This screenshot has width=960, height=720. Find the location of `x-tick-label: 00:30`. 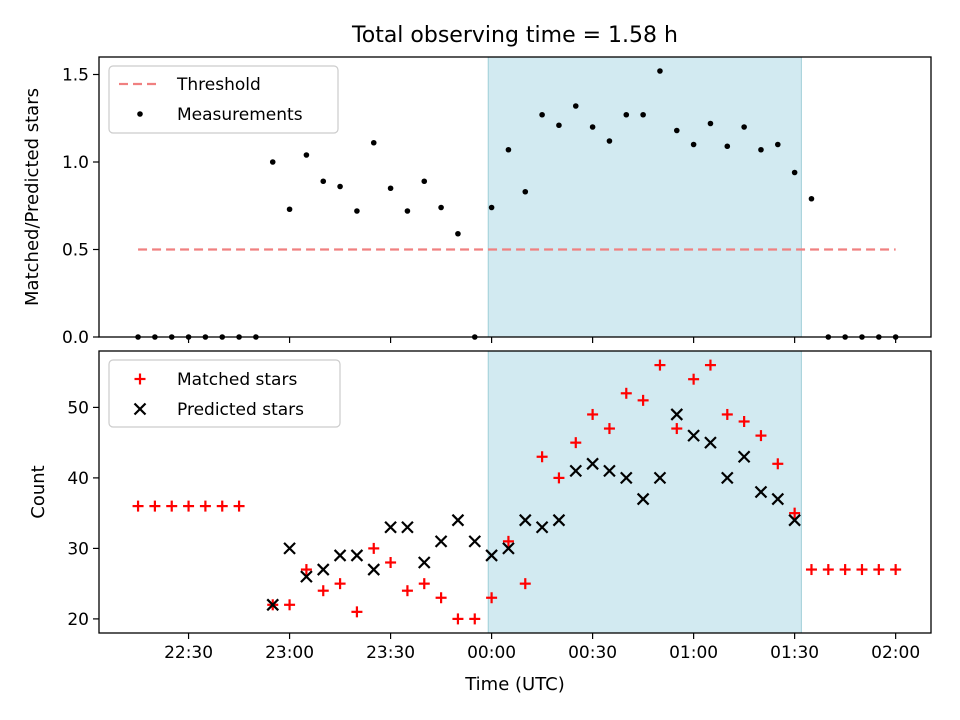

x-tick-label: 00:30 is located at coordinates (592, 653).